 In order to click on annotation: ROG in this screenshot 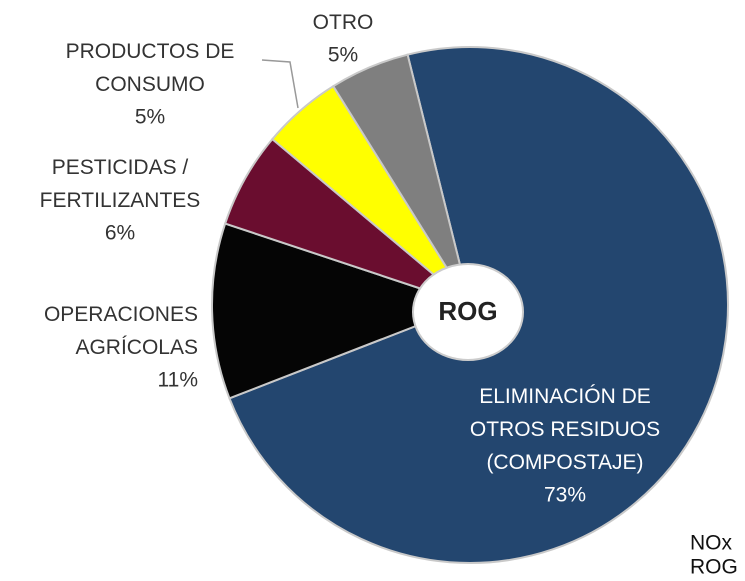, I will do `click(714, 567)`.